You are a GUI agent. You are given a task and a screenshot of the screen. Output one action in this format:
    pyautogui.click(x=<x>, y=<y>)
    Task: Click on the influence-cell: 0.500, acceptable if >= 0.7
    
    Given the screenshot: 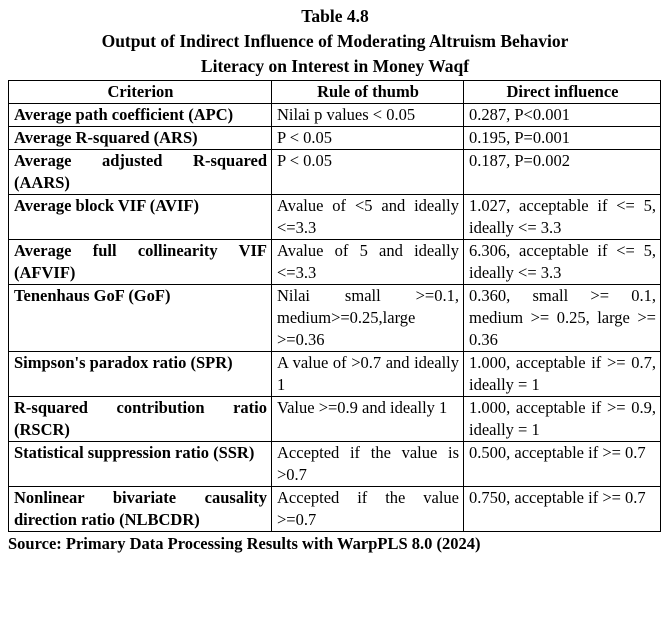 What is the action you would take?
    pyautogui.click(x=562, y=464)
    